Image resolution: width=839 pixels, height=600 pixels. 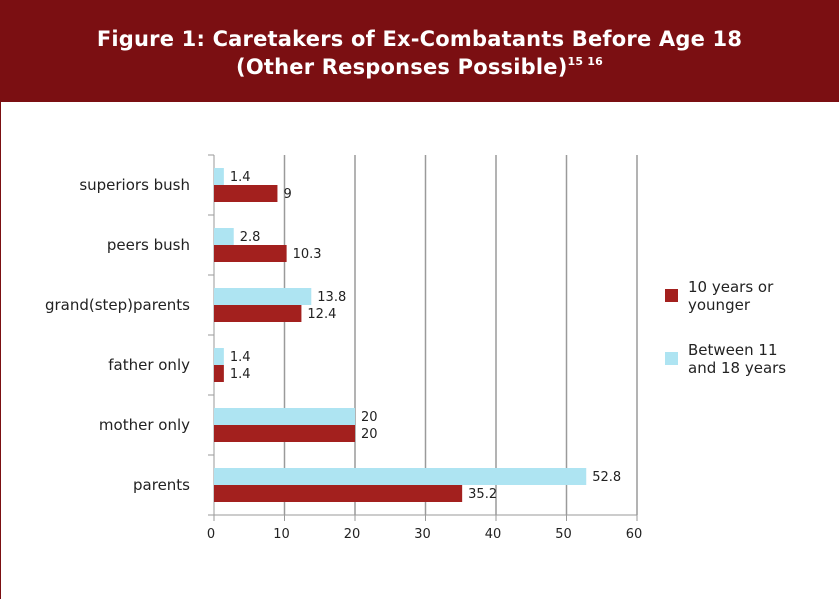 What do you see at coordinates (144, 425) in the screenshot?
I see `category-label: mother only` at bounding box center [144, 425].